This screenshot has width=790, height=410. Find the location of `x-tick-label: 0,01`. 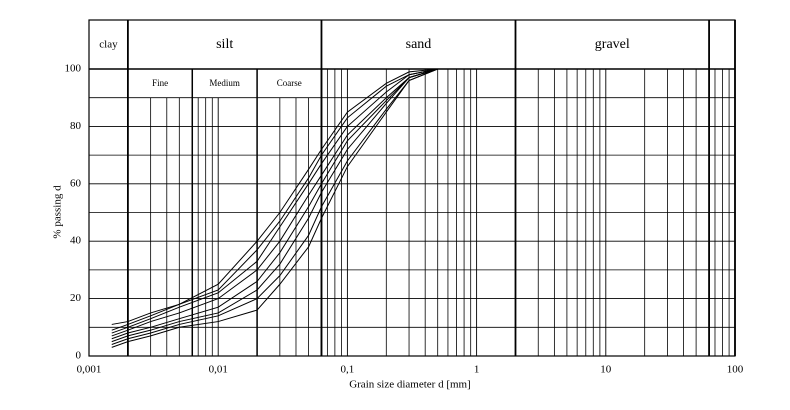

x-tick-label: 0,01 is located at coordinates (218, 370).